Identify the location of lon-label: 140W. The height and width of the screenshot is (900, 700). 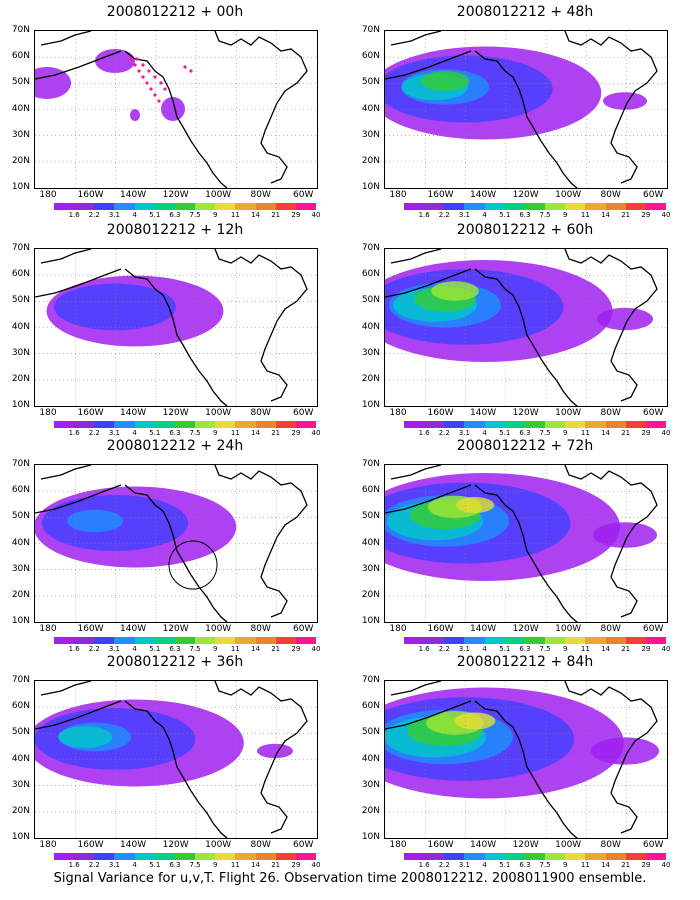
(133, 413).